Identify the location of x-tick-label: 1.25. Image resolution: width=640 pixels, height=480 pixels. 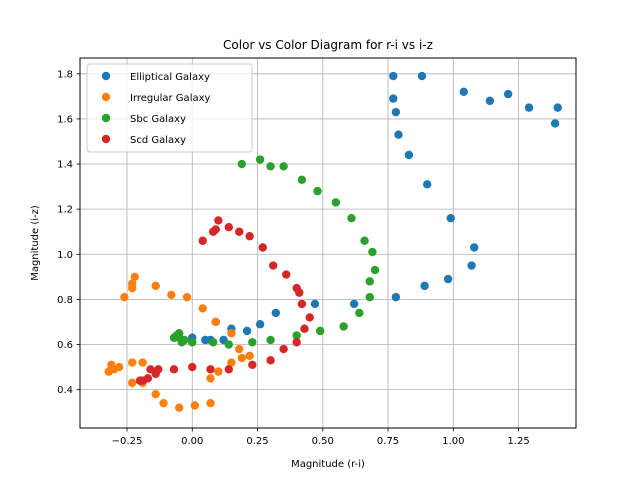
(518, 441).